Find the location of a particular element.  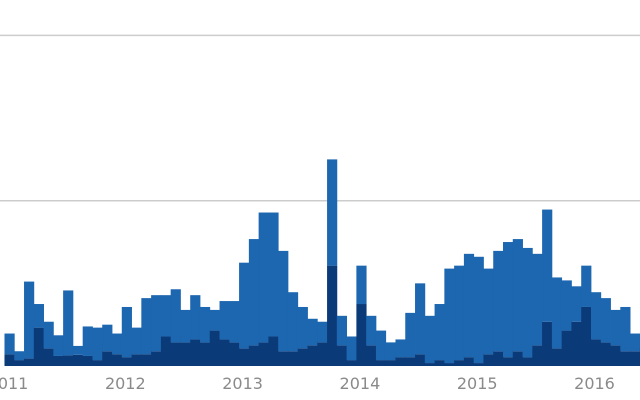

x-axis: 2011 2012 2013 2014 2015 2016 is located at coordinates (307, 383).